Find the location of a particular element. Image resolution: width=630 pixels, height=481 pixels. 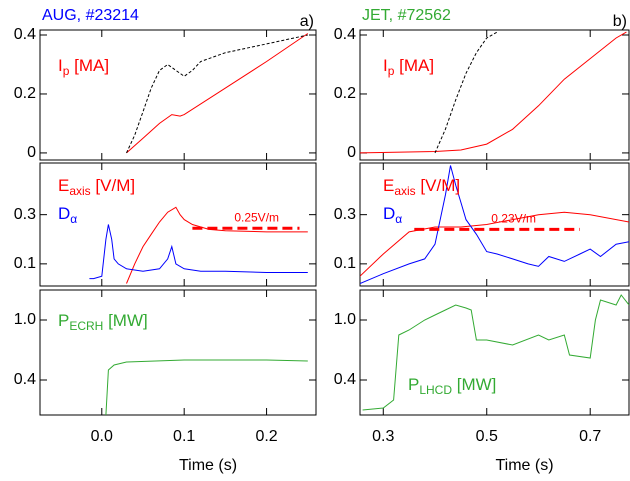

x-tick-label: 0.5 is located at coordinates (487, 436).